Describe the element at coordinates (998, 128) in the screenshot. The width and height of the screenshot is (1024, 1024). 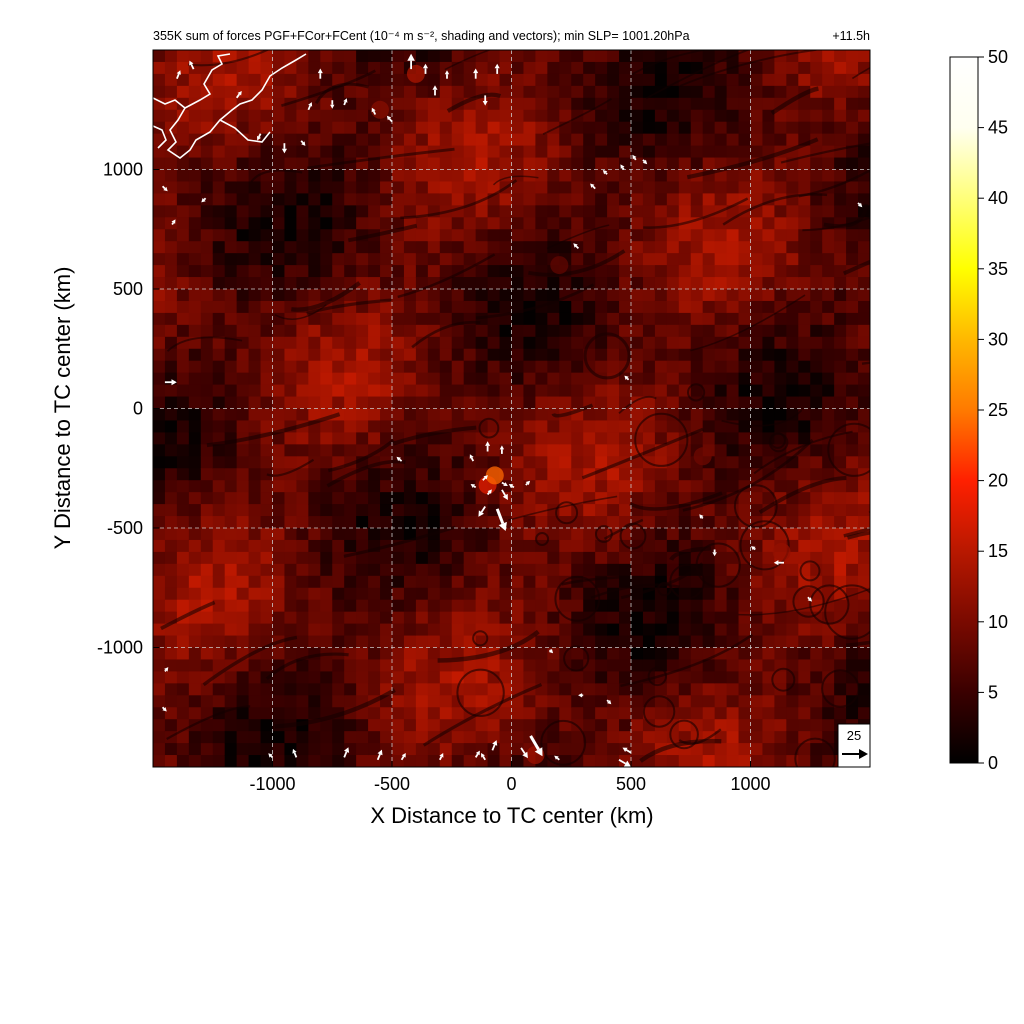
I see `colorbar-tick-label: 45` at that location.